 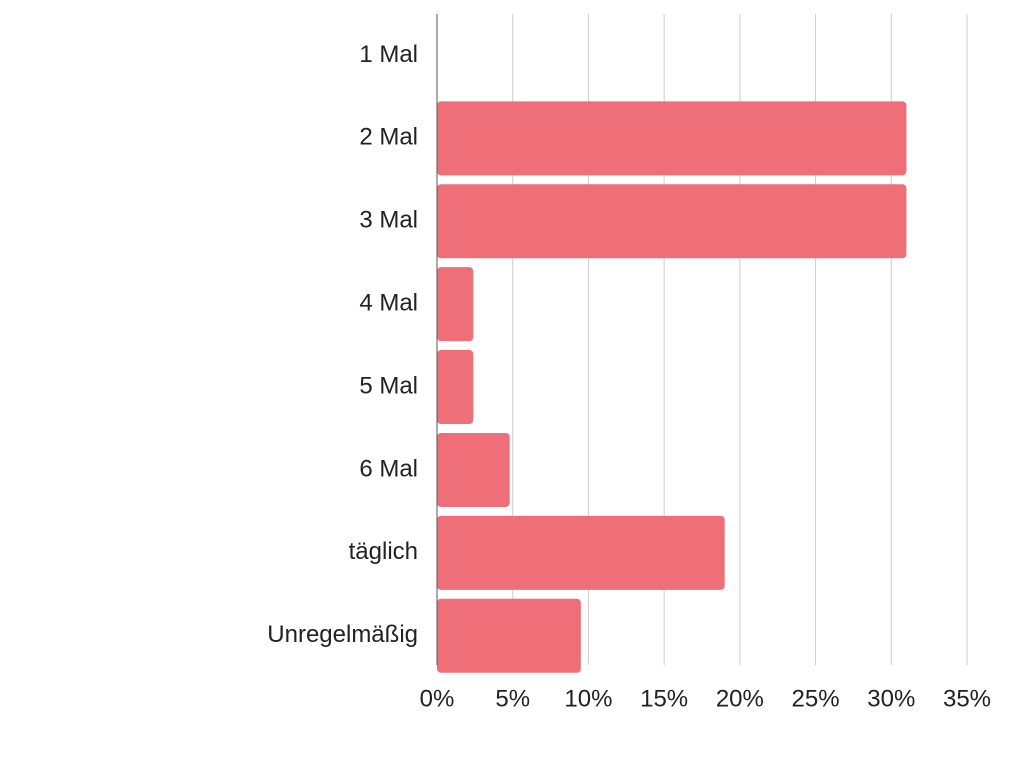 I want to click on x-tick-labels: 0% 5% 10% 15% 20% 25% 30% 35%, so click(x=705, y=698).